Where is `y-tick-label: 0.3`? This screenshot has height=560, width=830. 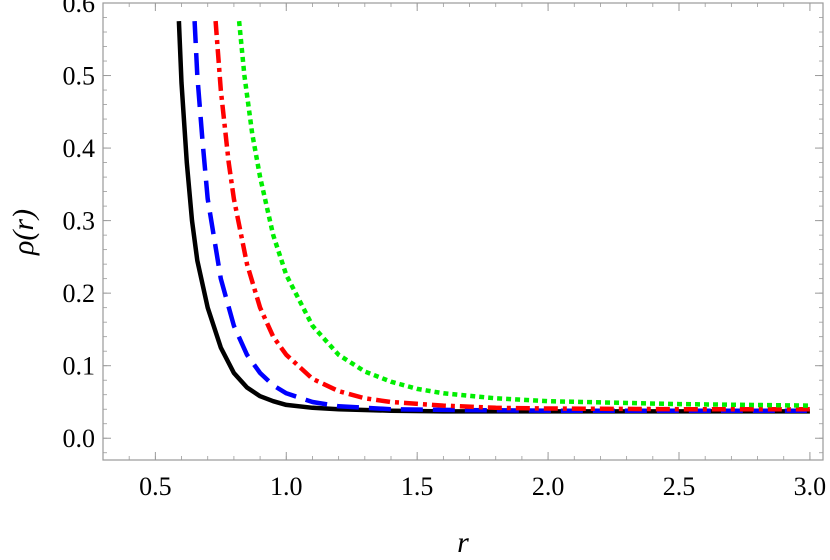 y-tick-label: 0.3 is located at coordinates (79, 221).